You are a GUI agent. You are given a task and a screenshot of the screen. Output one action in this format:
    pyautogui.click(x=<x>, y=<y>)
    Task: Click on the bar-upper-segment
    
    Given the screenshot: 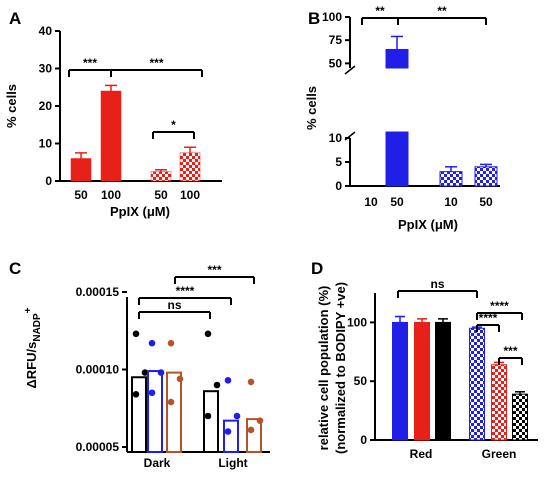 What is the action you would take?
    pyautogui.click(x=397, y=58)
    